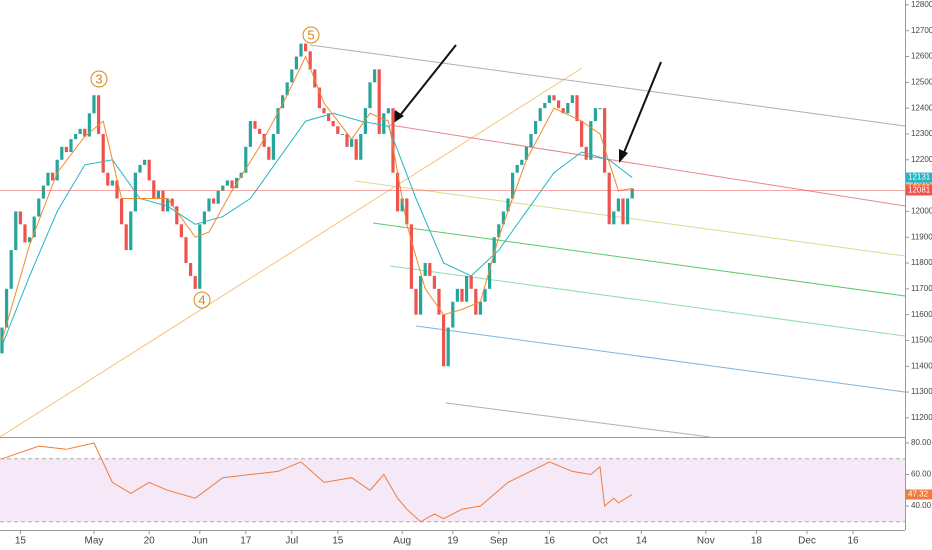  I want to click on x-tick-label: Nov, so click(706, 541).